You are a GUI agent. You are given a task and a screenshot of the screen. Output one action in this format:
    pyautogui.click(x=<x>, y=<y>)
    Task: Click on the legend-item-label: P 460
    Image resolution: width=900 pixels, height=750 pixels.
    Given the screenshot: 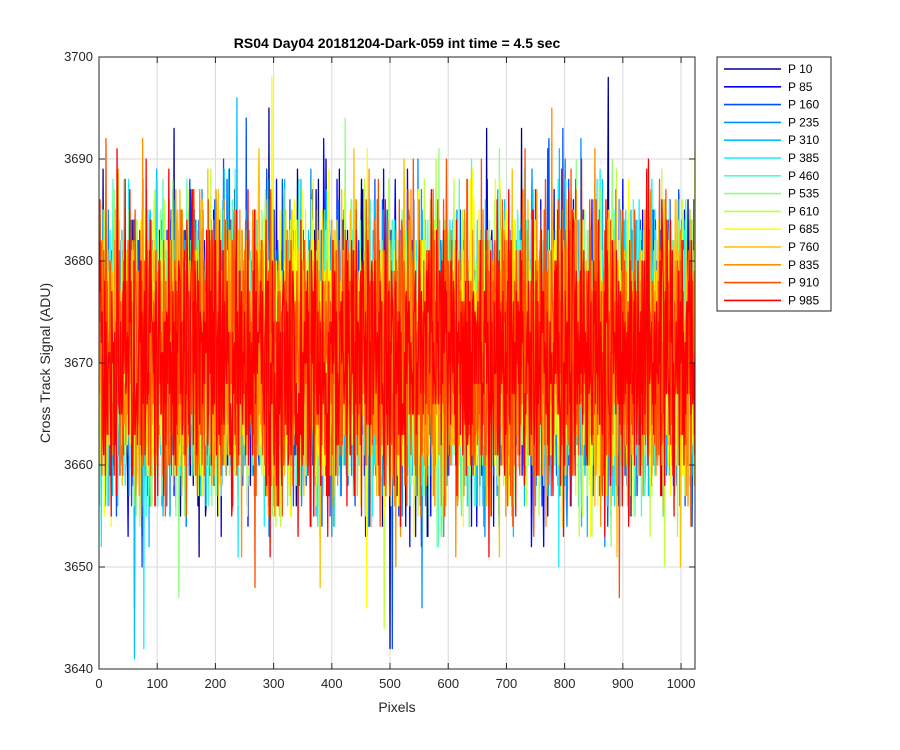 What is the action you would take?
    pyautogui.click(x=803, y=176)
    